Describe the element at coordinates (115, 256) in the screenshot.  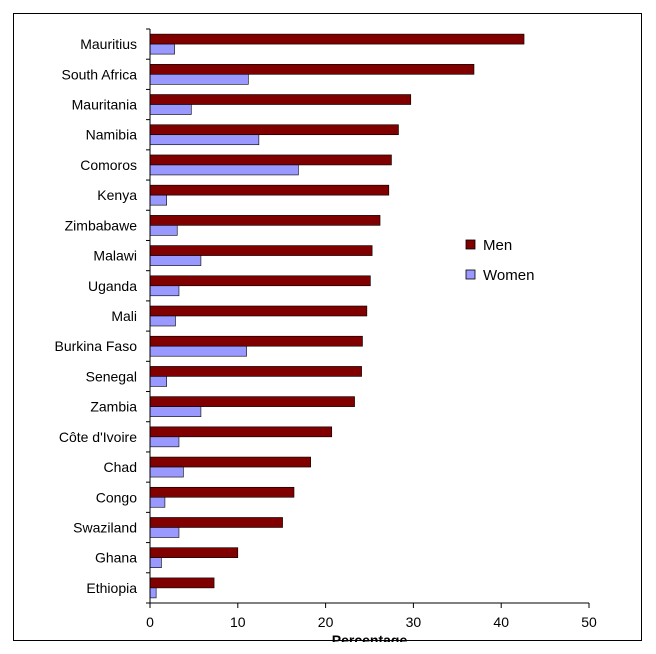
I see `y-tick-label: Malawi` at that location.